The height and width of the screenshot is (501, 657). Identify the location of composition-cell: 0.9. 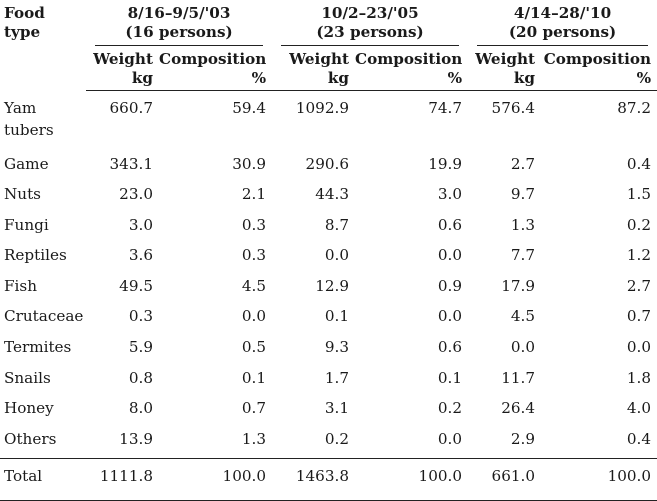
(450, 285).